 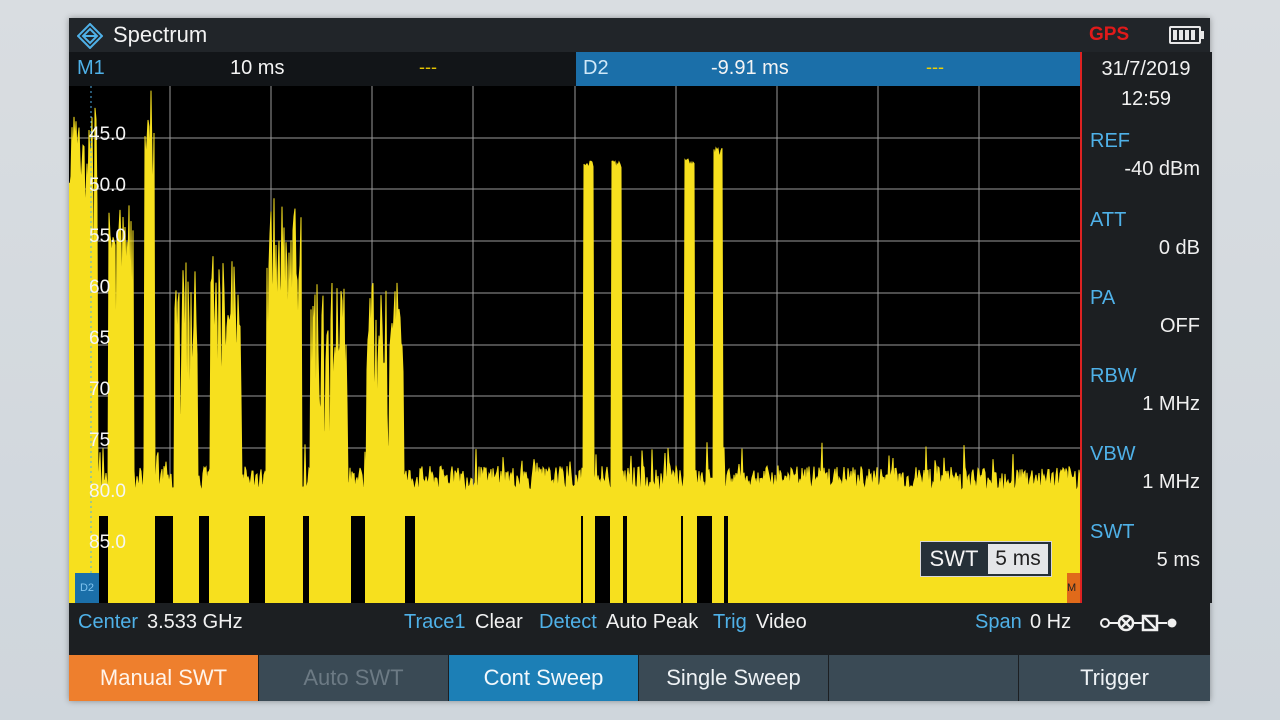 I want to click on param-pa-label: PA, so click(x=1103, y=298).